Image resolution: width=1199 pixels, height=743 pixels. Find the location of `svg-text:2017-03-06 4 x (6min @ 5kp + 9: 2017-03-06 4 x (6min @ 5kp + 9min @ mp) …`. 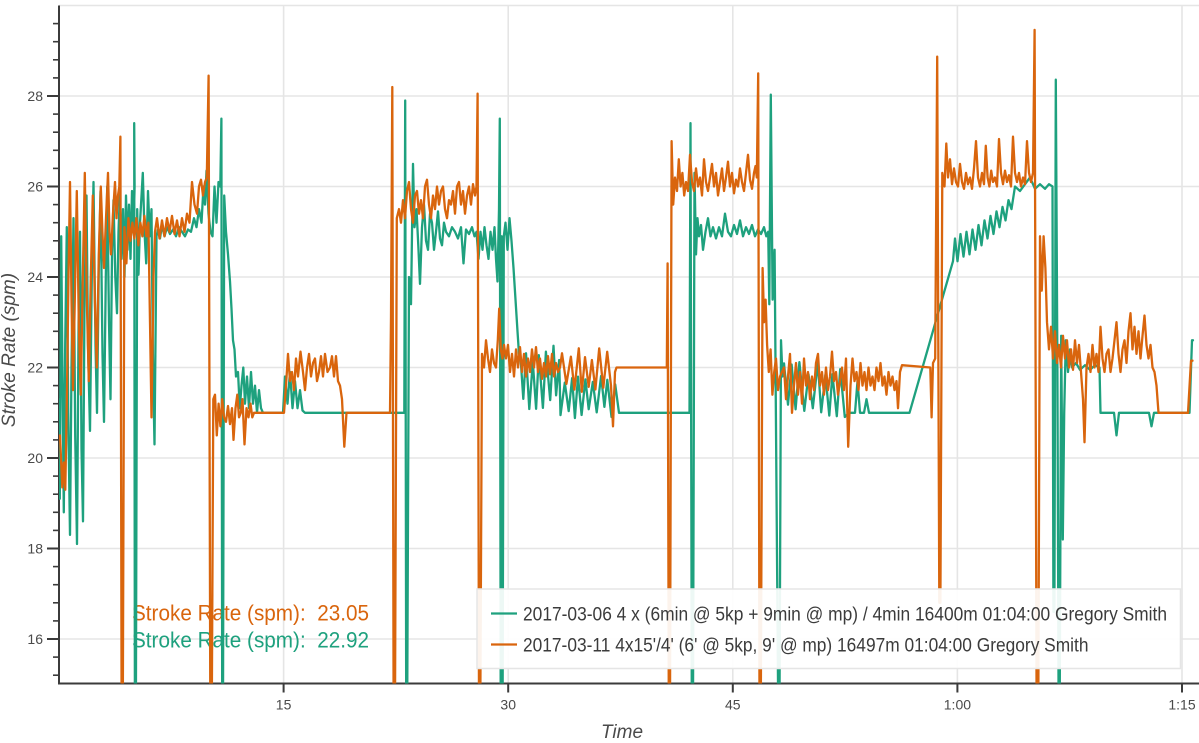

svg-text:2017-03-06 4 x (6min @ 5kp + 9: 2017-03-06 4 x (6min @ 5kp + 9min @ mp) … is located at coordinates (845, 615).